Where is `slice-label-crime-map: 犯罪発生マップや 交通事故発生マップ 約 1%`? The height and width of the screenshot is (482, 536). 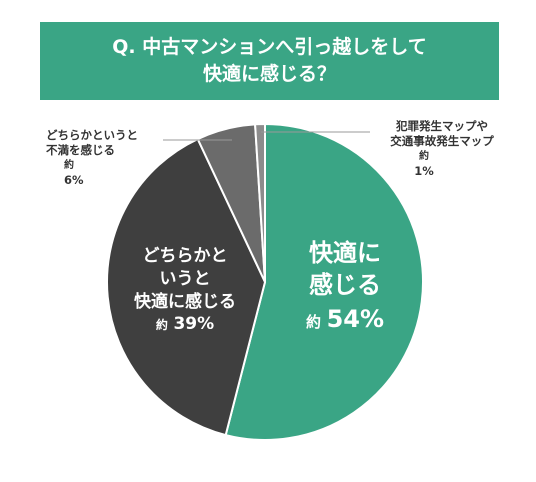
slice-label-crime-map: 犯罪発生マップや 交通事故発生マップ 約 1% is located at coordinates (442, 149).